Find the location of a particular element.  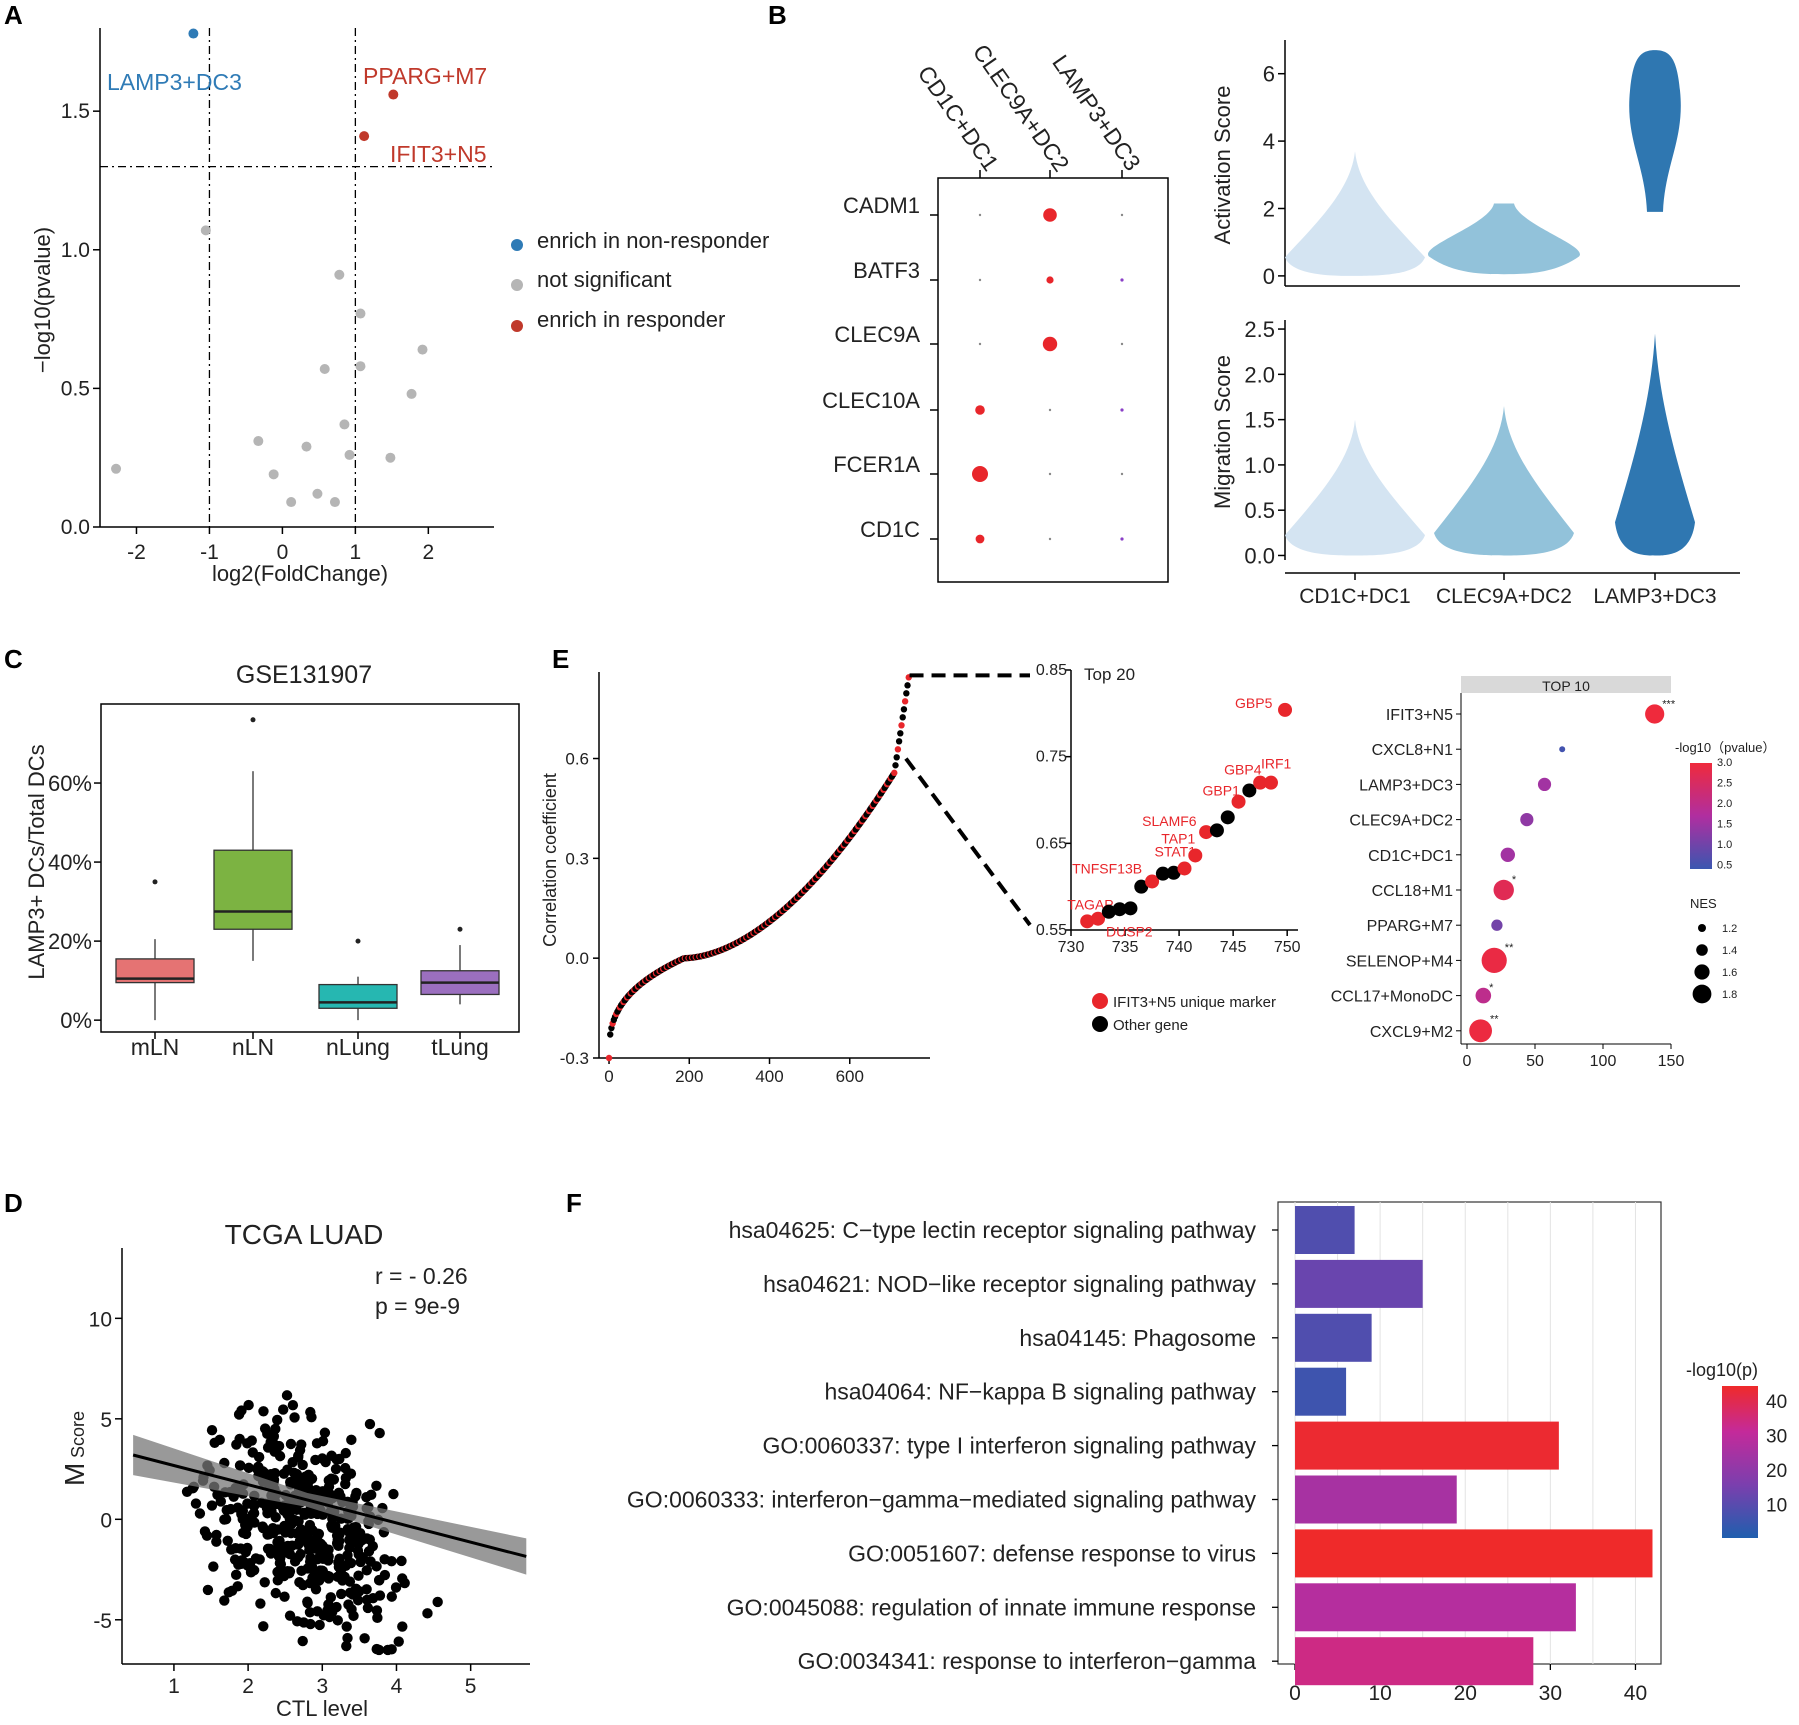

b-violin-ytick-label: 6 is located at coordinates (1269, 74).